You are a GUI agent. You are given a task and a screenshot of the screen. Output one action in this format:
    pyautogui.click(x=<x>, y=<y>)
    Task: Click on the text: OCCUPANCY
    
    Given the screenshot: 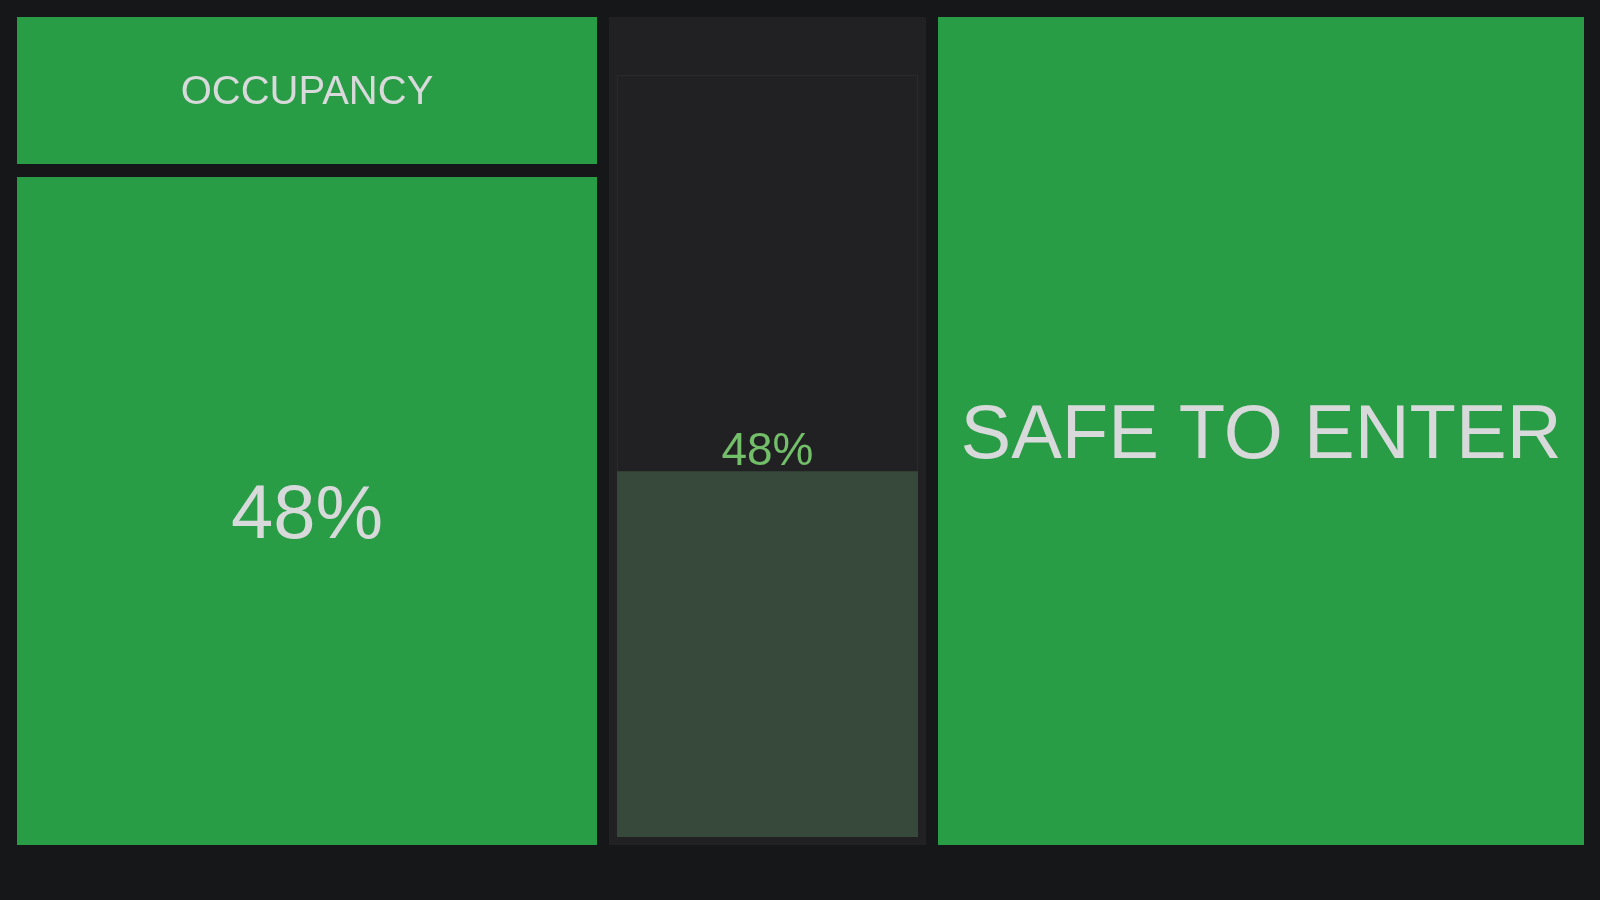 What is the action you would take?
    pyautogui.click(x=307, y=90)
    